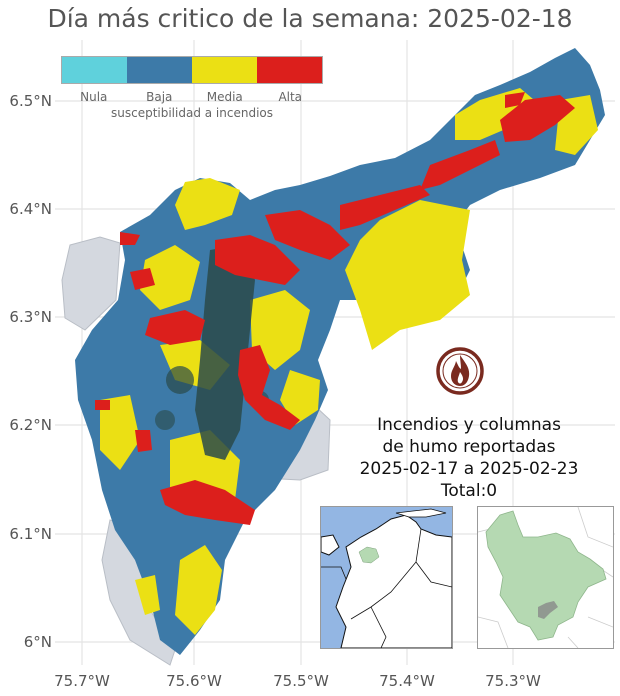 This screenshot has height=696, width=620. Describe the element at coordinates (407, 681) in the screenshot. I see `lon-label: 75.4°W` at that location.